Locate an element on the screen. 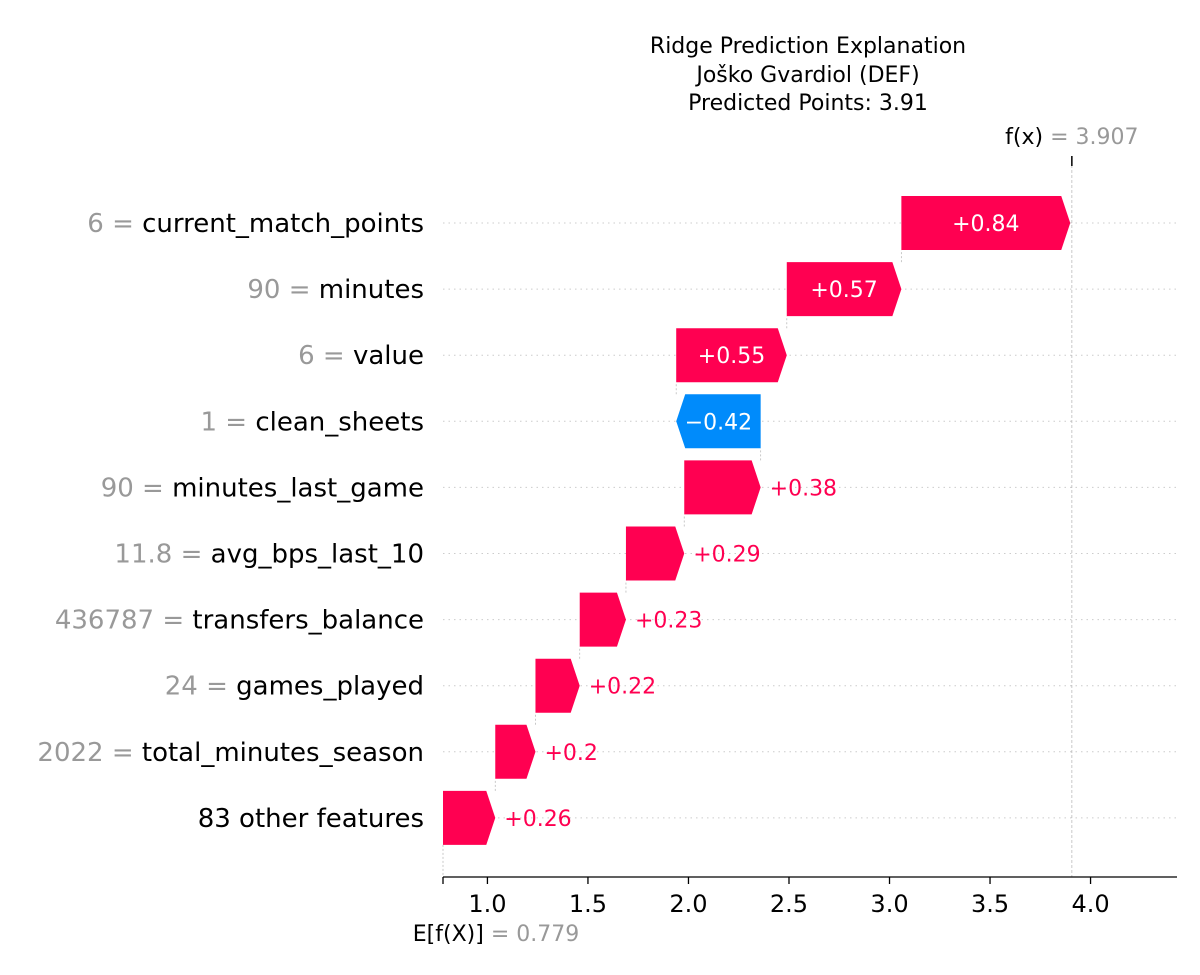 Image resolution: width=1200 pixels, height=975 pixels. feature-label: 2022 = total_minutes_season is located at coordinates (230, 753).